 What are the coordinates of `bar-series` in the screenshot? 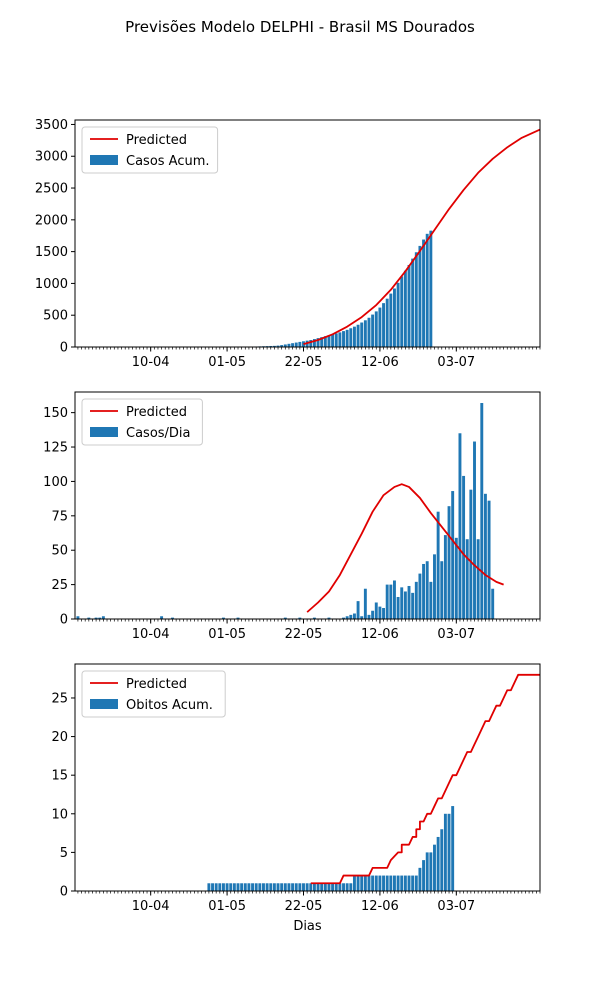 It's located at (331, 848).